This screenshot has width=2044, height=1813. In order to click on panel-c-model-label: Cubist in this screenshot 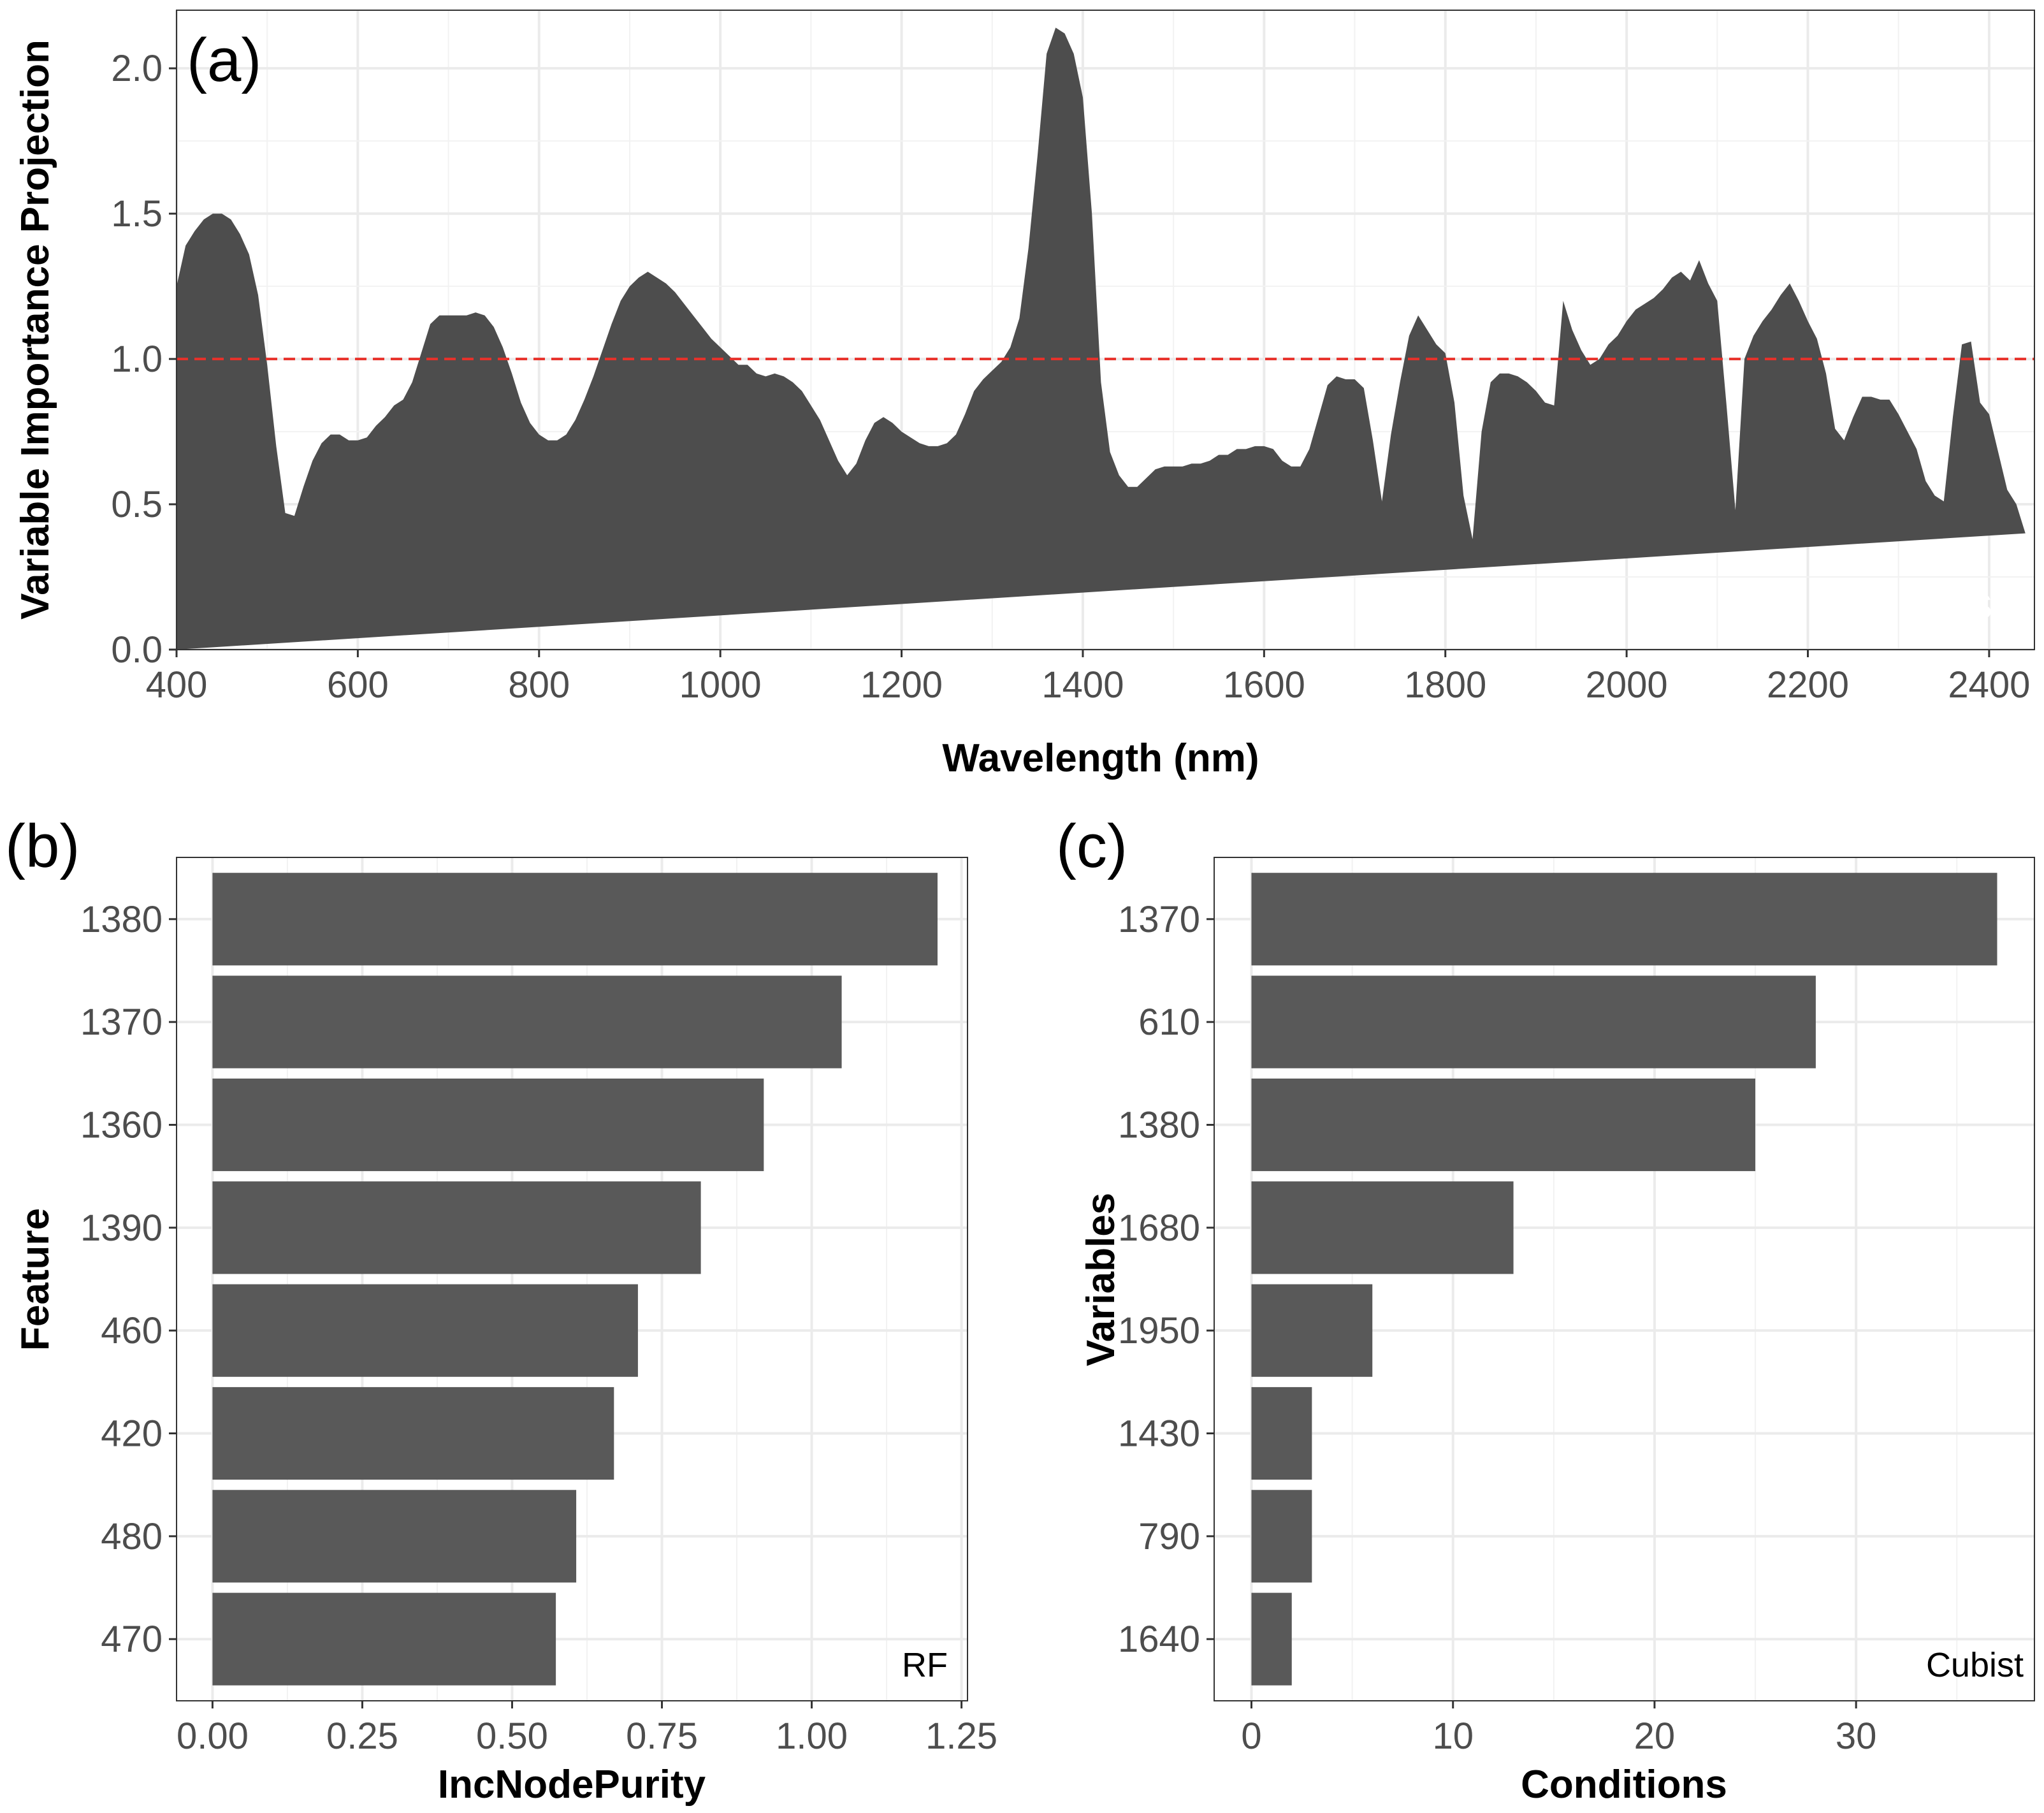, I will do `click(1975, 1665)`.